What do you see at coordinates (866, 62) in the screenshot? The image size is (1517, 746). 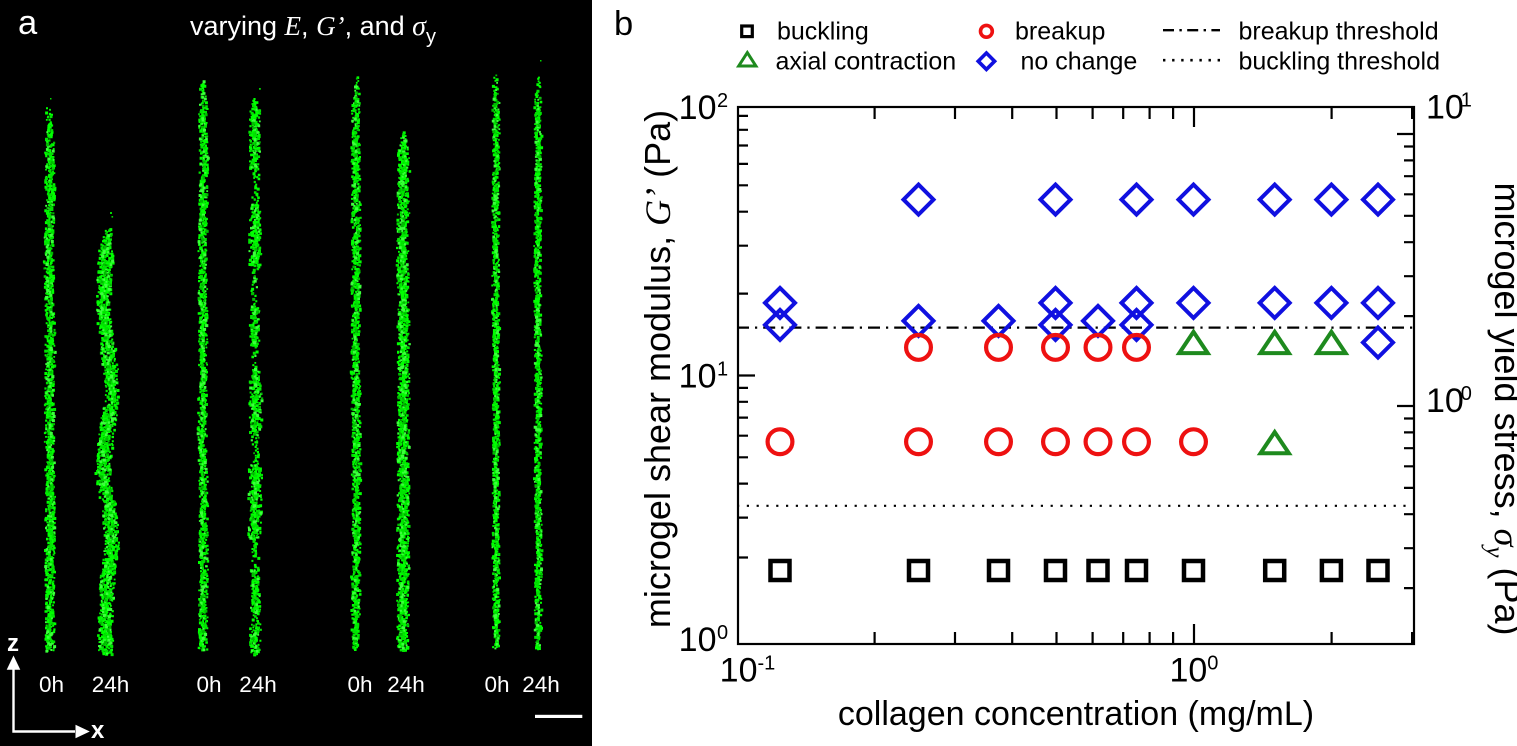 I see `svg-text: axial contraction` at bounding box center [866, 62].